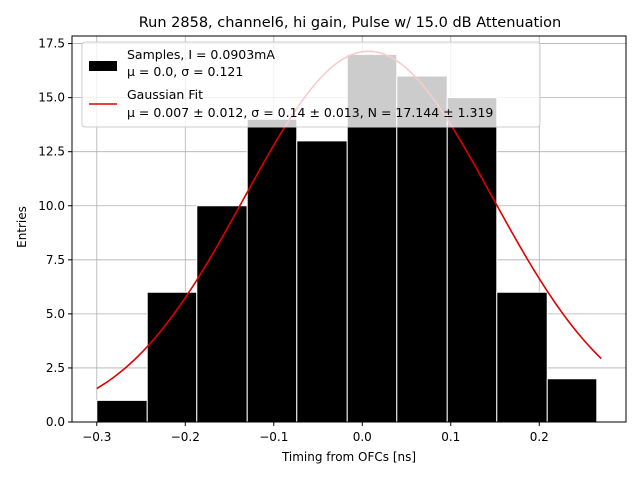 The image size is (640, 480). Describe the element at coordinates (165, 94) in the screenshot. I see `legend-fit-label: Gaussian Fit` at that location.